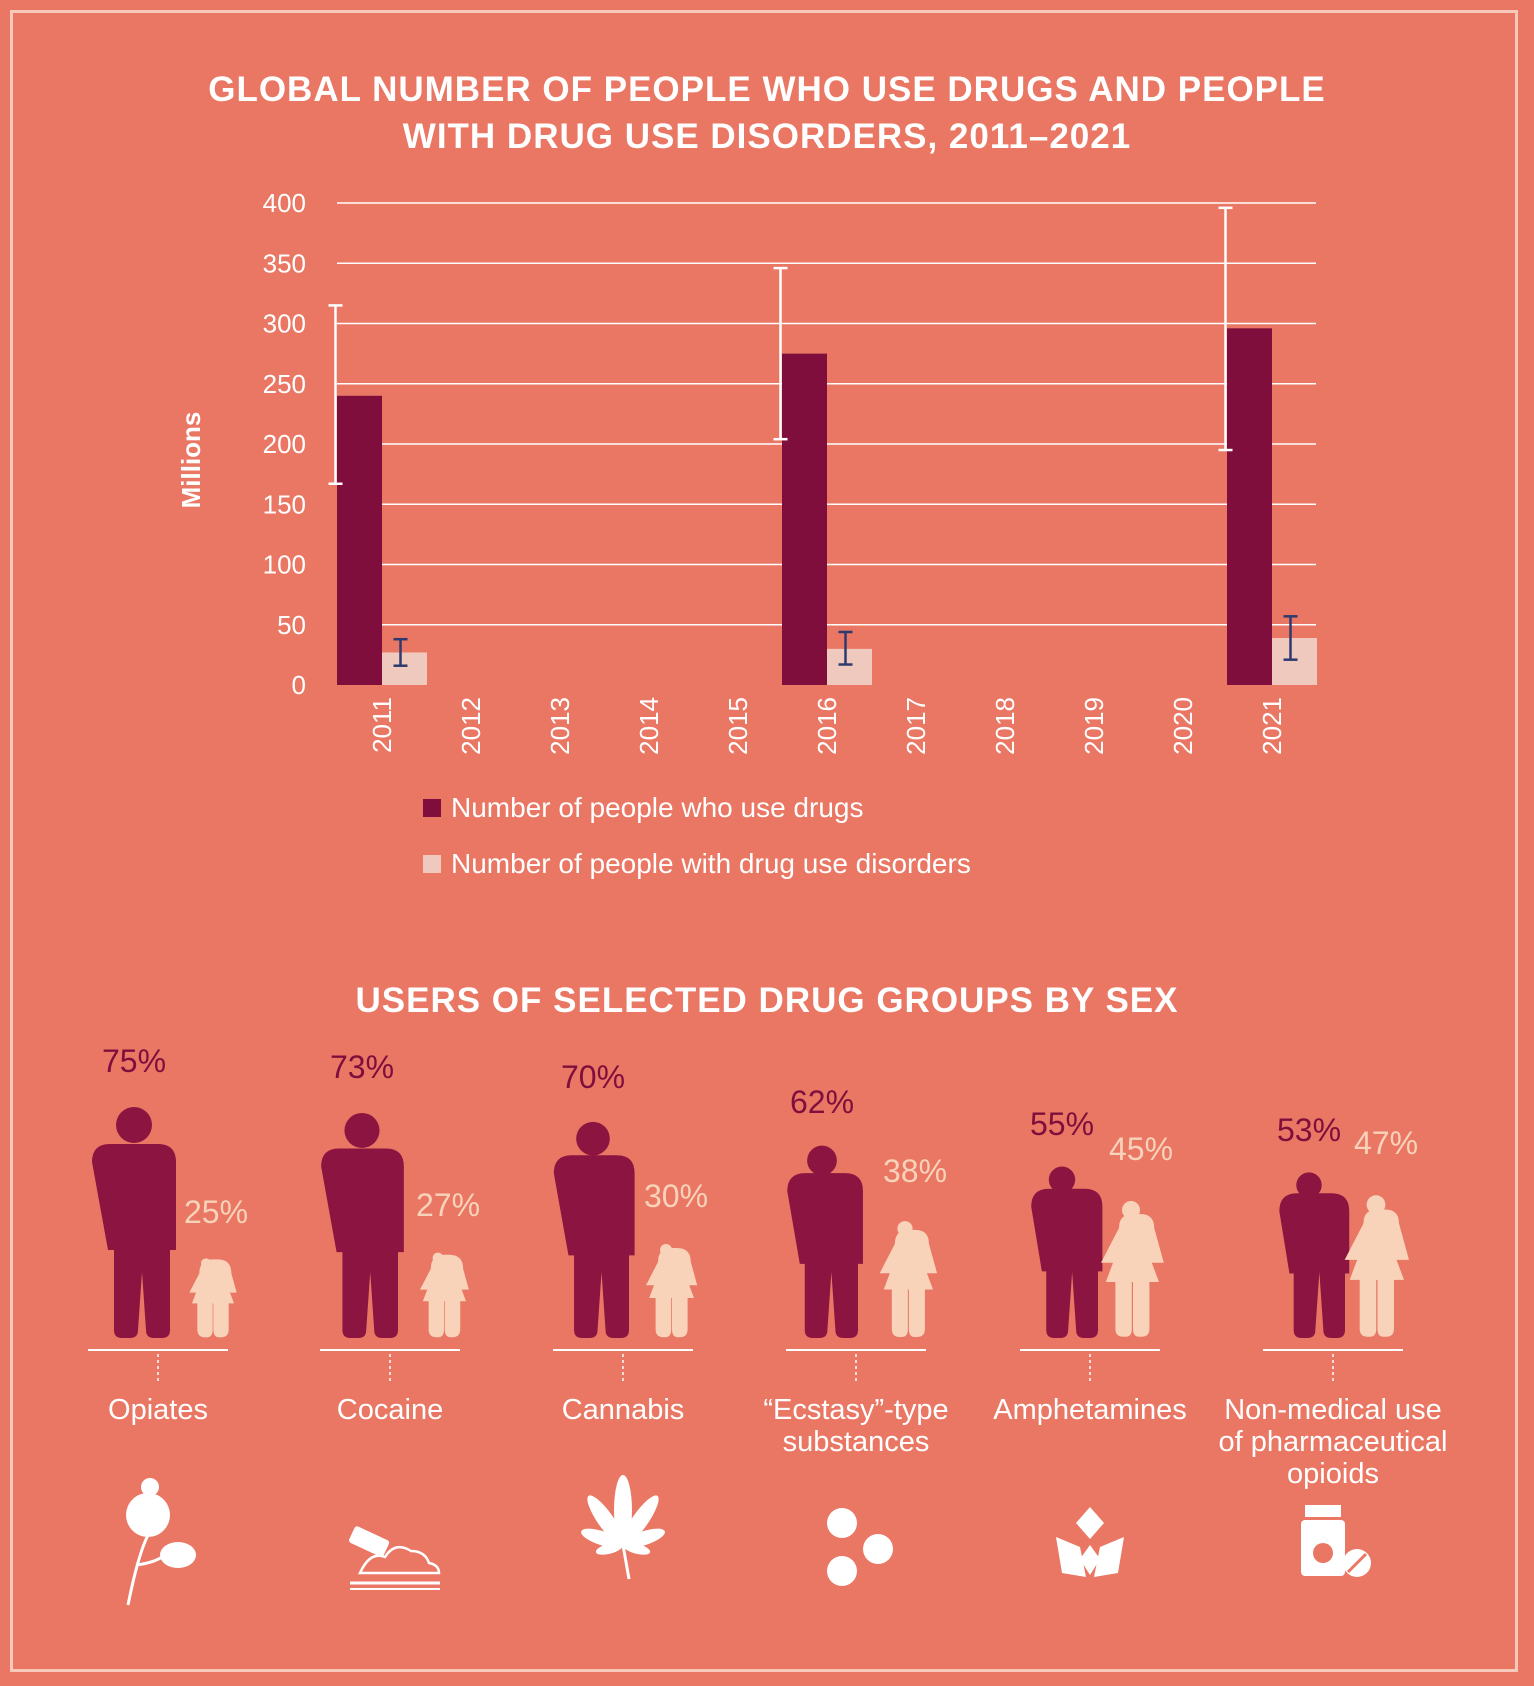 The width and height of the screenshot is (1534, 1686). Describe the element at coordinates (1386, 1142) in the screenshot. I see `female-percentage: 47%` at that location.